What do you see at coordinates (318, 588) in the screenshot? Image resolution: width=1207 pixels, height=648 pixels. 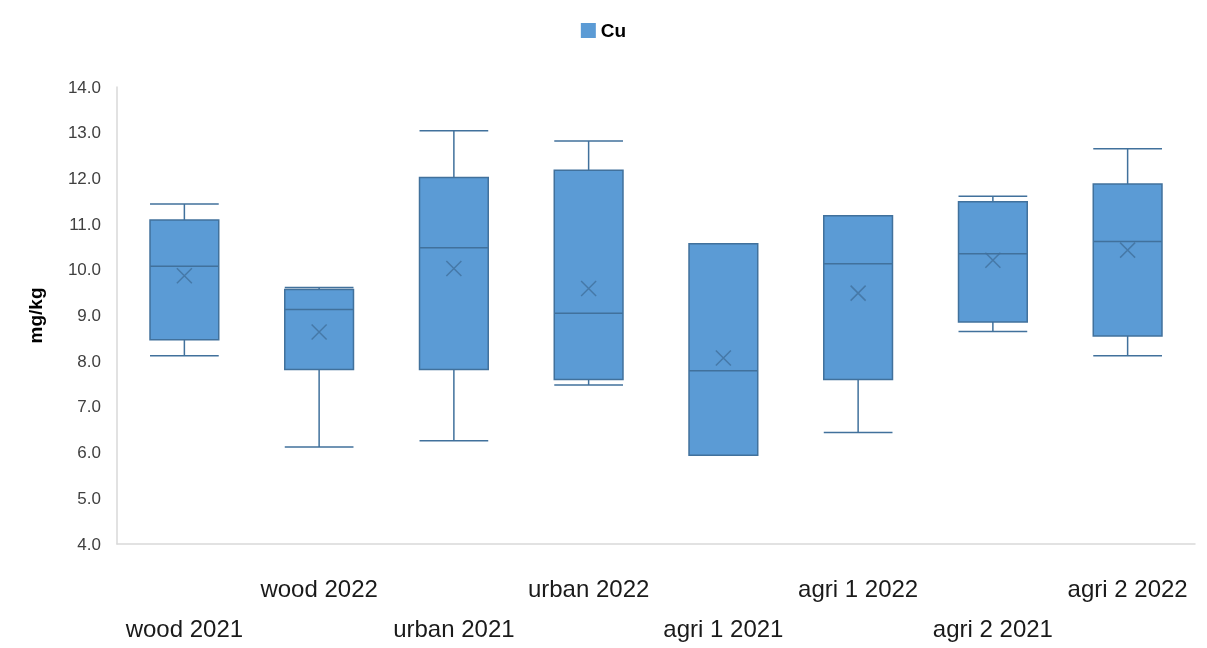 I see `x-tick-label: wood 2022` at bounding box center [318, 588].